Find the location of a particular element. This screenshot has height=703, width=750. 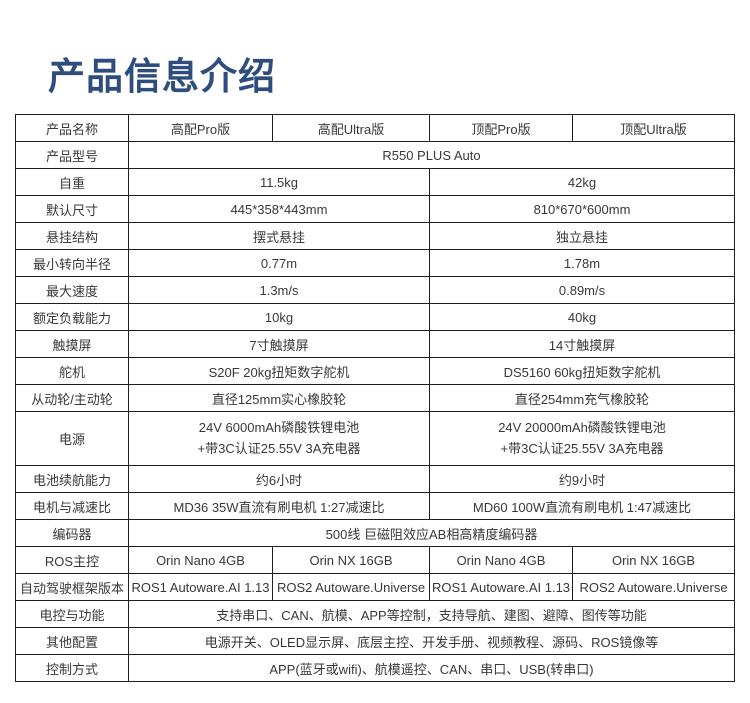

header-col-top-pro: 顶配Pro版 is located at coordinates (501, 128).